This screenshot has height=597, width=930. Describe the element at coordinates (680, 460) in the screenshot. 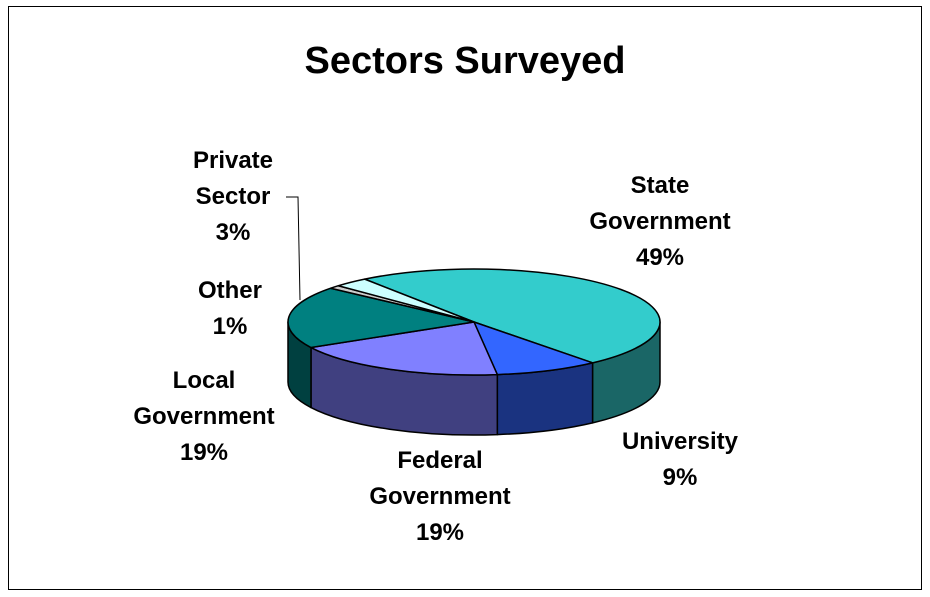

I see `slice-label-university: University 9%` at that location.